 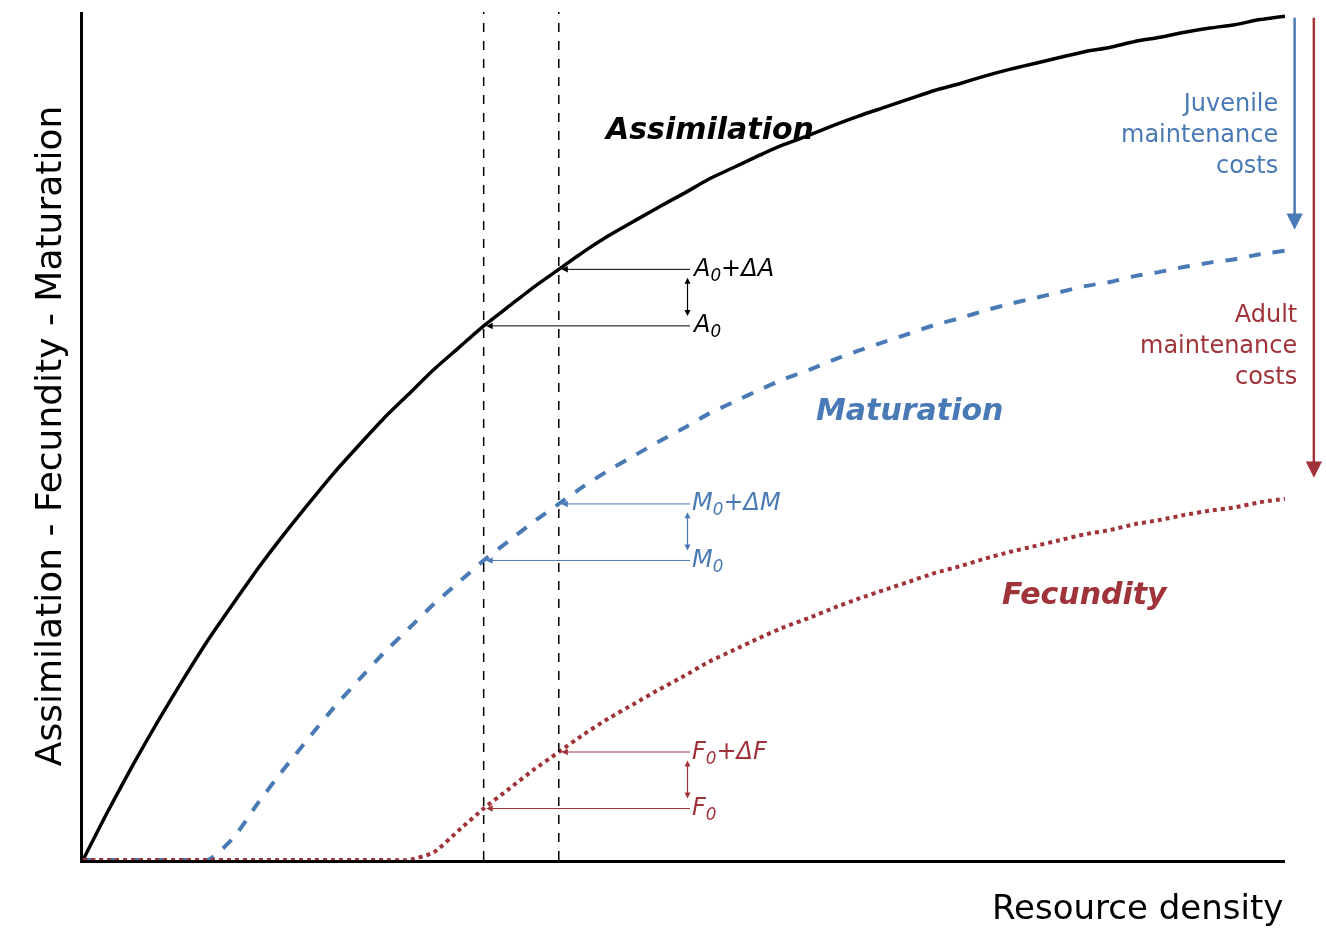 What do you see at coordinates (709, 128) in the screenshot?
I see `series-label: Assimilation` at bounding box center [709, 128].